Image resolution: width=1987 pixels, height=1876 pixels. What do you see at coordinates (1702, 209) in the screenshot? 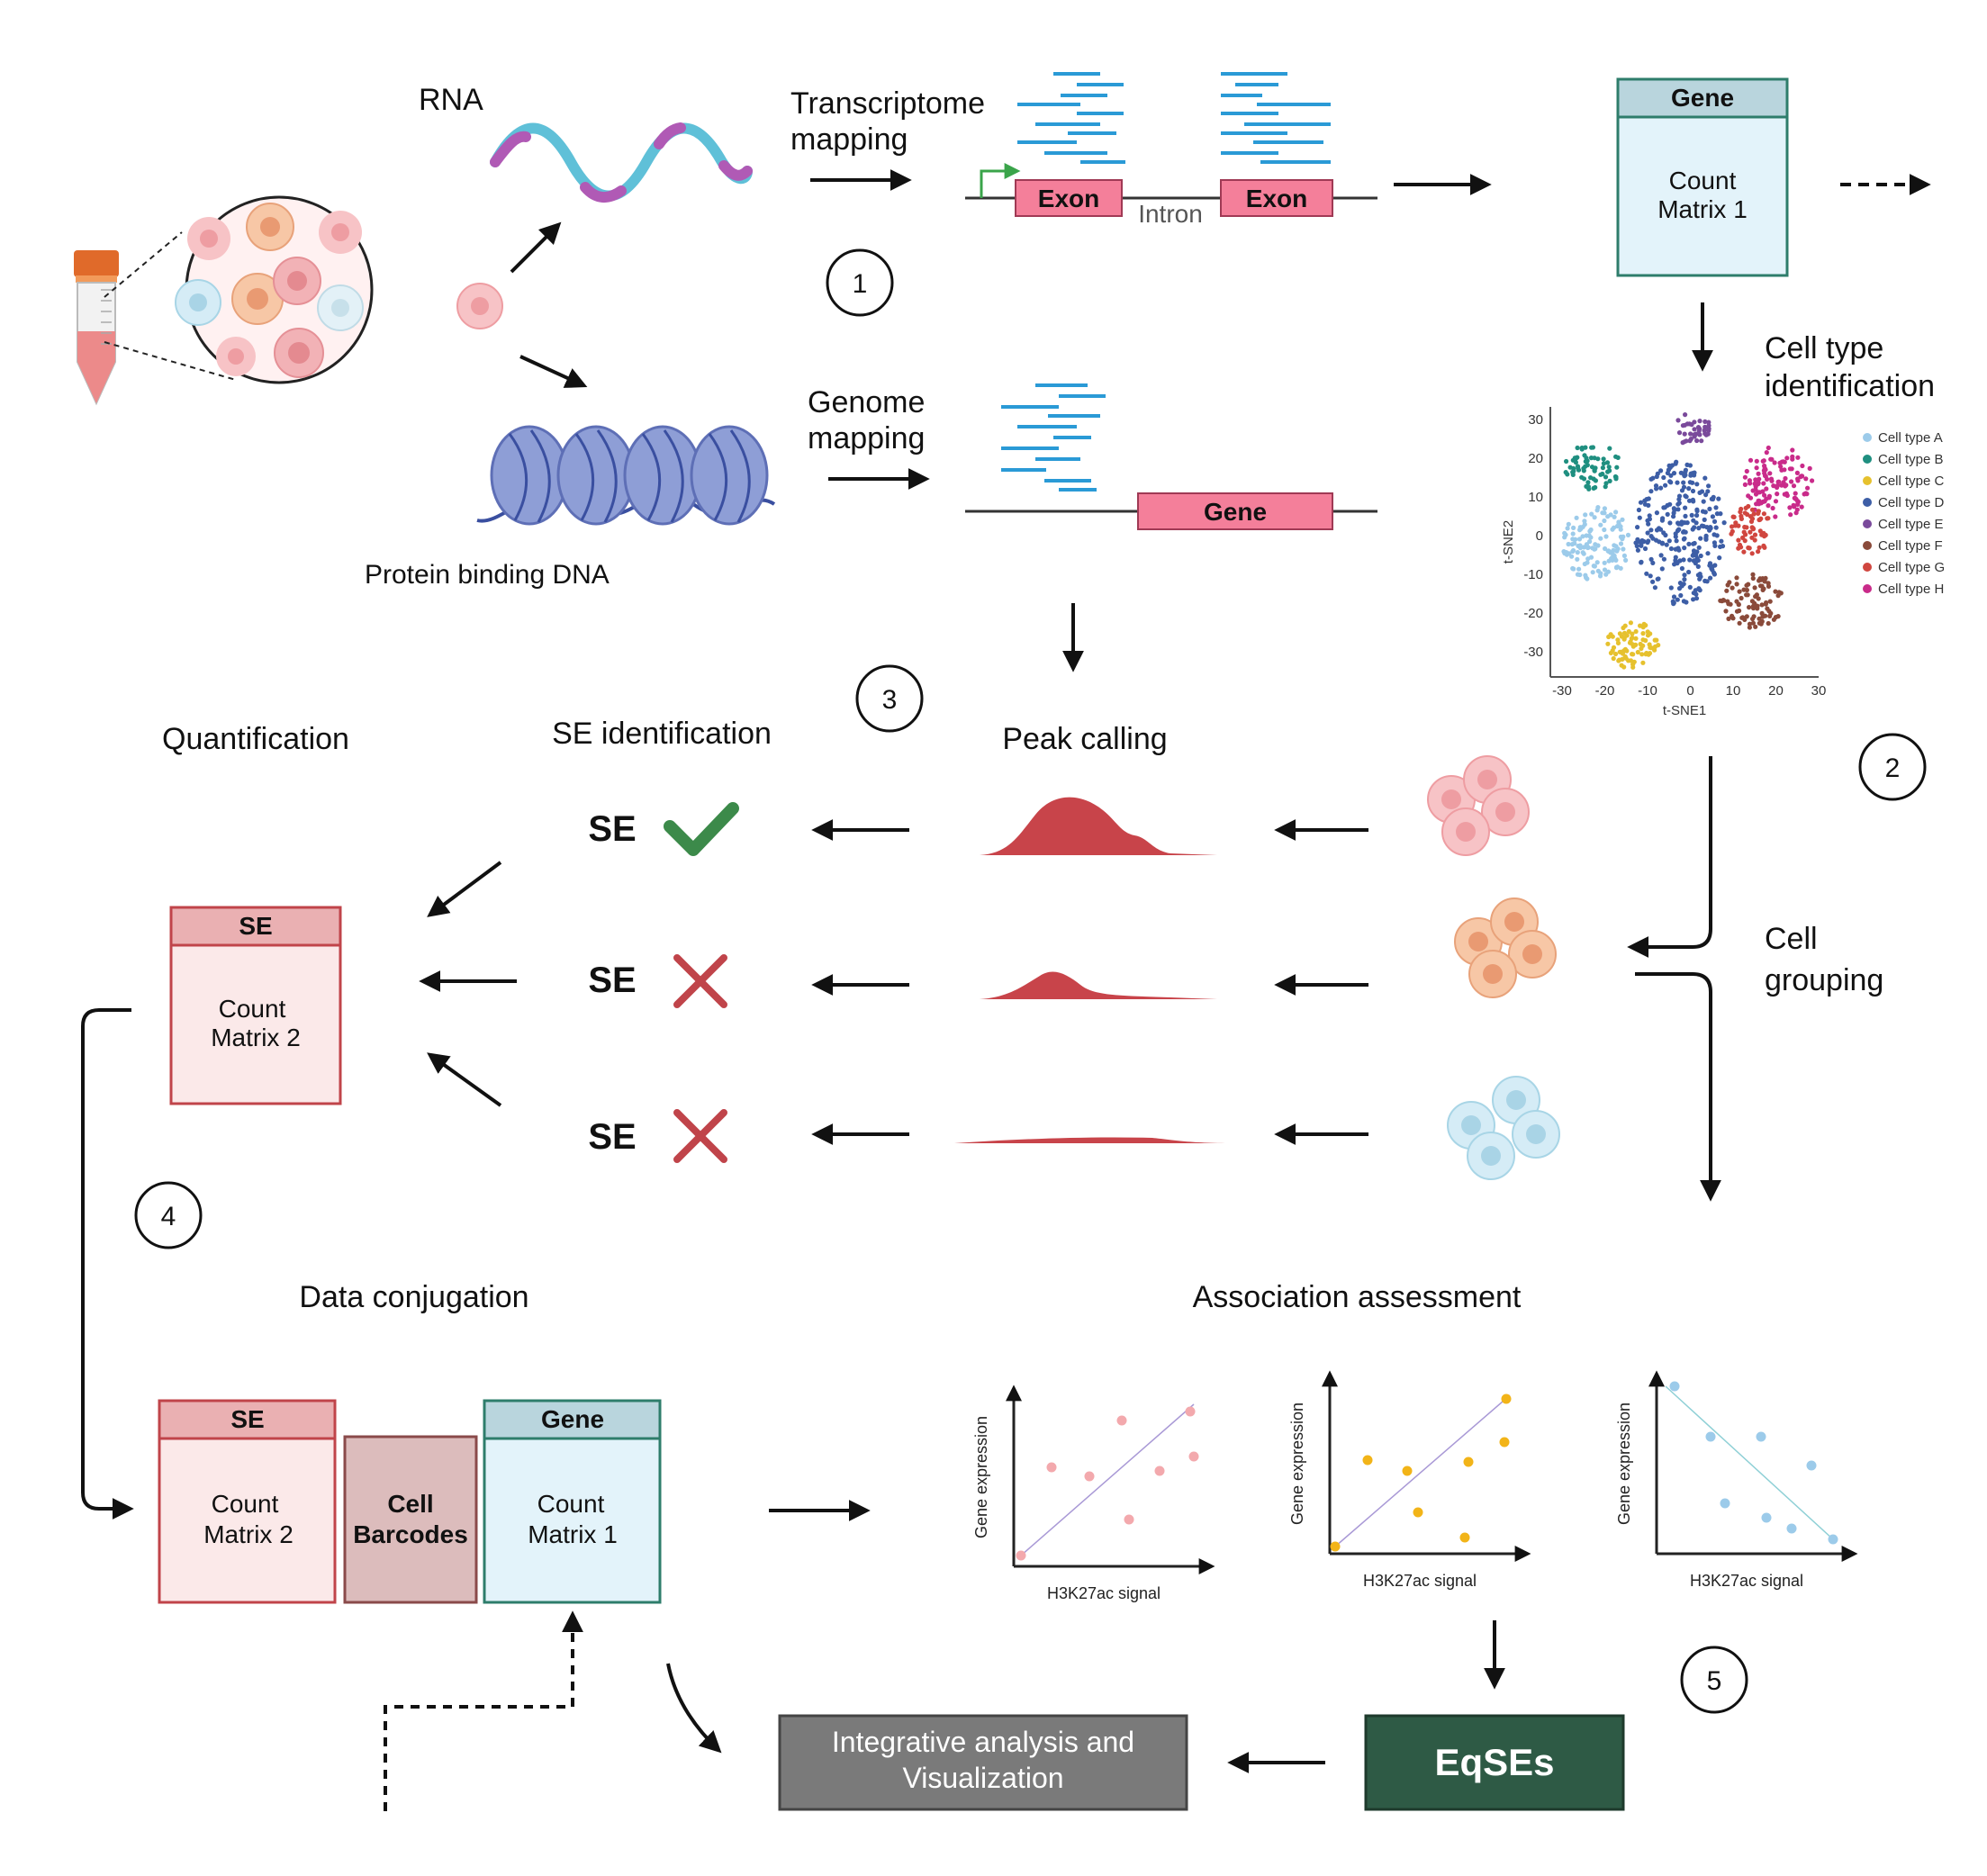
I see `gene-matrix-top-line2: Matrix 1` at bounding box center [1702, 209].